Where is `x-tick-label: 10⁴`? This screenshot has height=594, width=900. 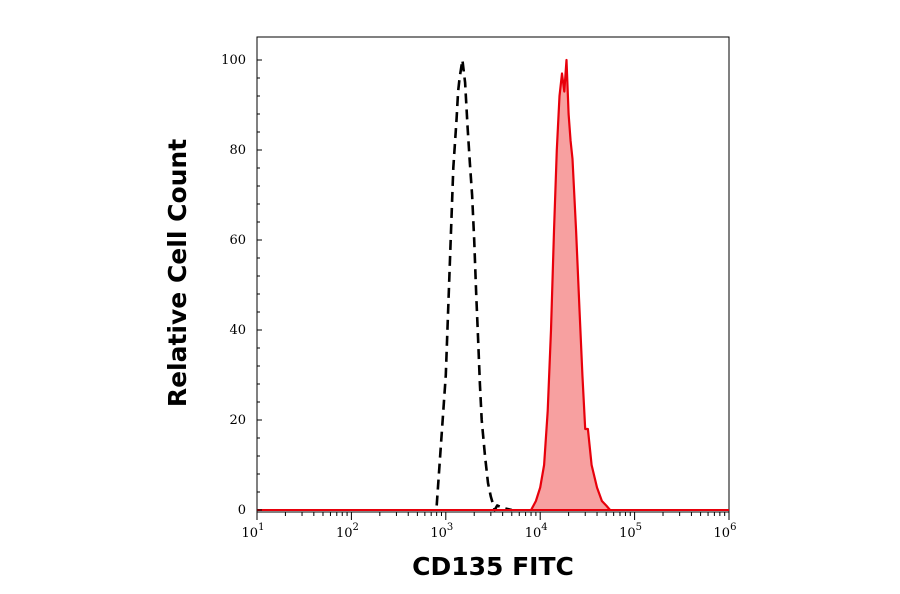
x-tick-label: 10⁴ is located at coordinates (536, 531).